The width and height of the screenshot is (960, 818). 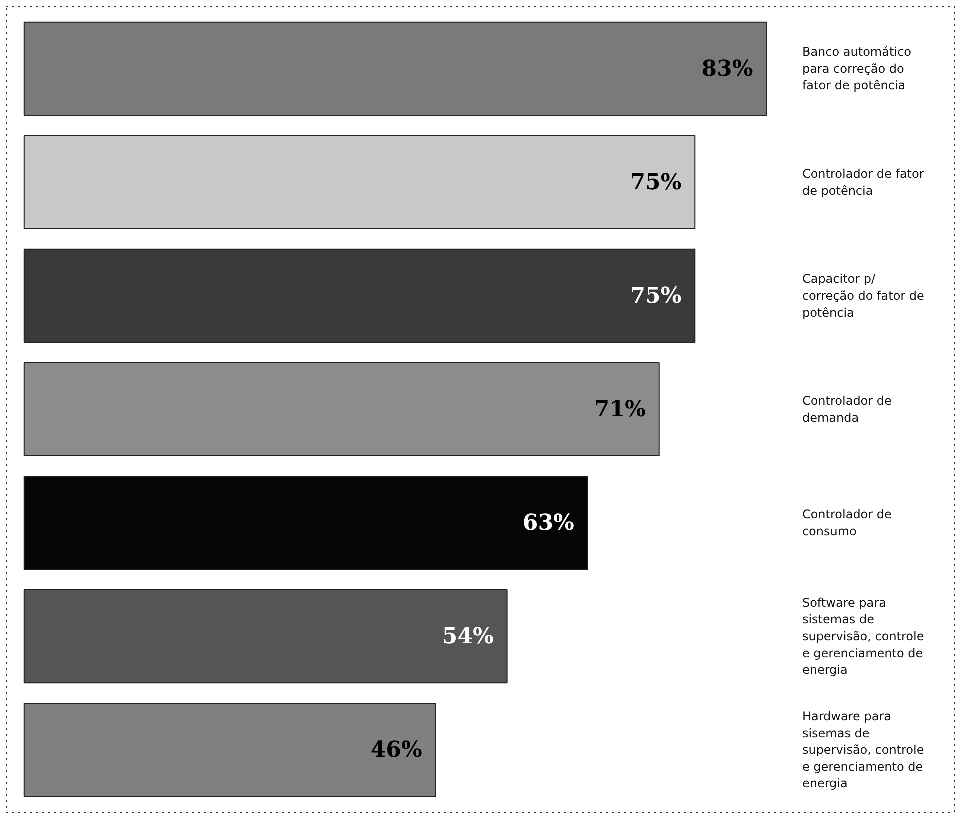 What do you see at coordinates (468, 637) in the screenshot?
I see `data-label: 54%` at bounding box center [468, 637].